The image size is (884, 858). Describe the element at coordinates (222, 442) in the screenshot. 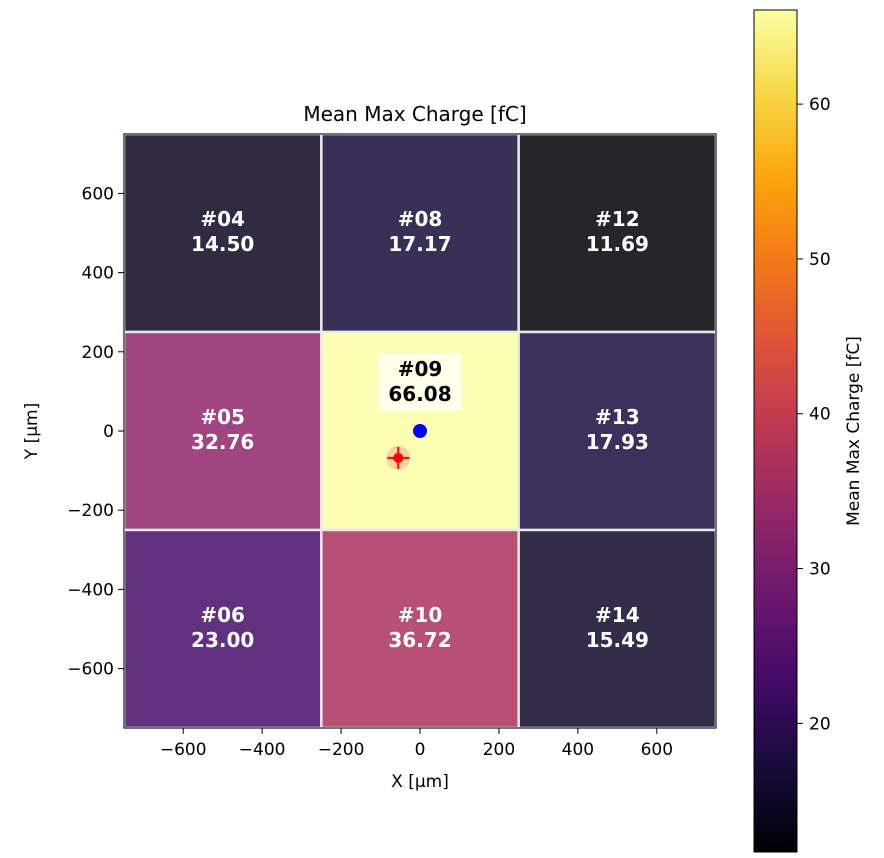

I see `pad-value-label: 32.76` at that location.